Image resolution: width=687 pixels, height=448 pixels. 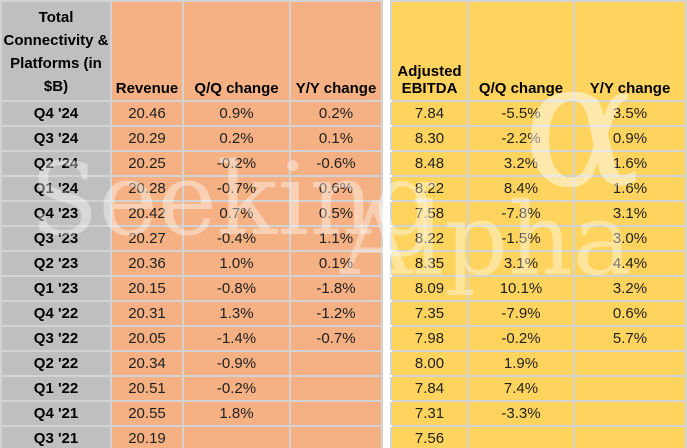 What do you see at coordinates (343, 388) in the screenshot?
I see `table-row: Q1 '22 20.51 -0.2% 7.84 7.4%` at bounding box center [343, 388].